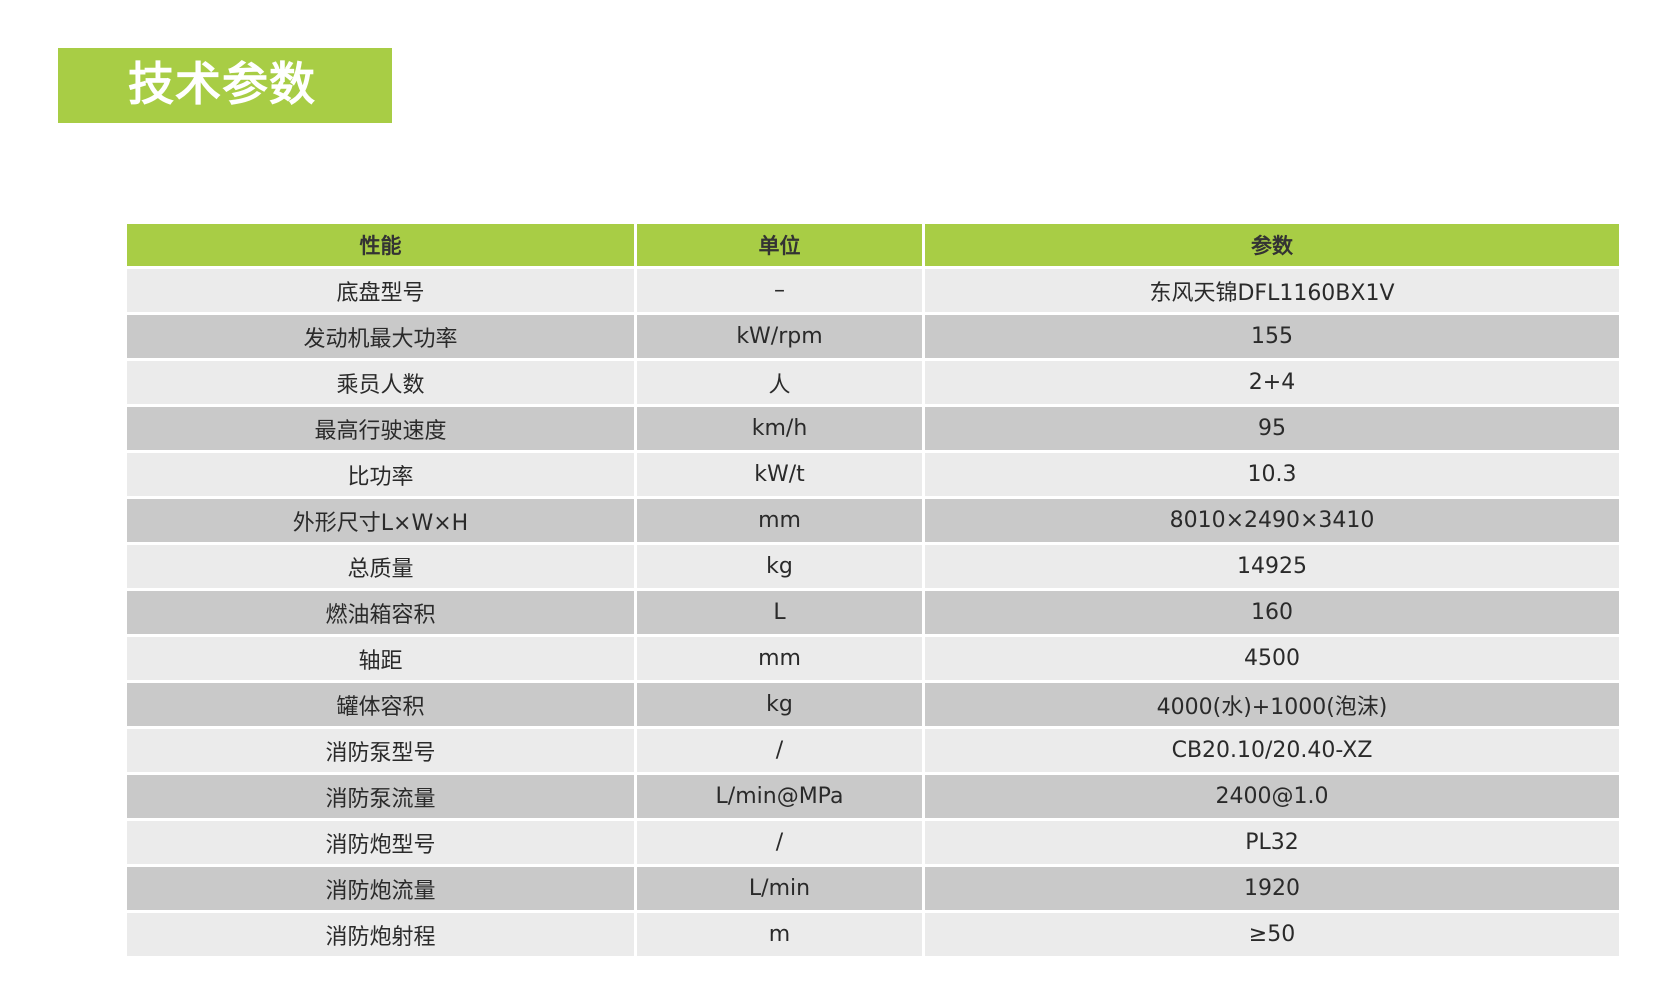  I want to click on cell-unit: kW/rpm, so click(779, 336).